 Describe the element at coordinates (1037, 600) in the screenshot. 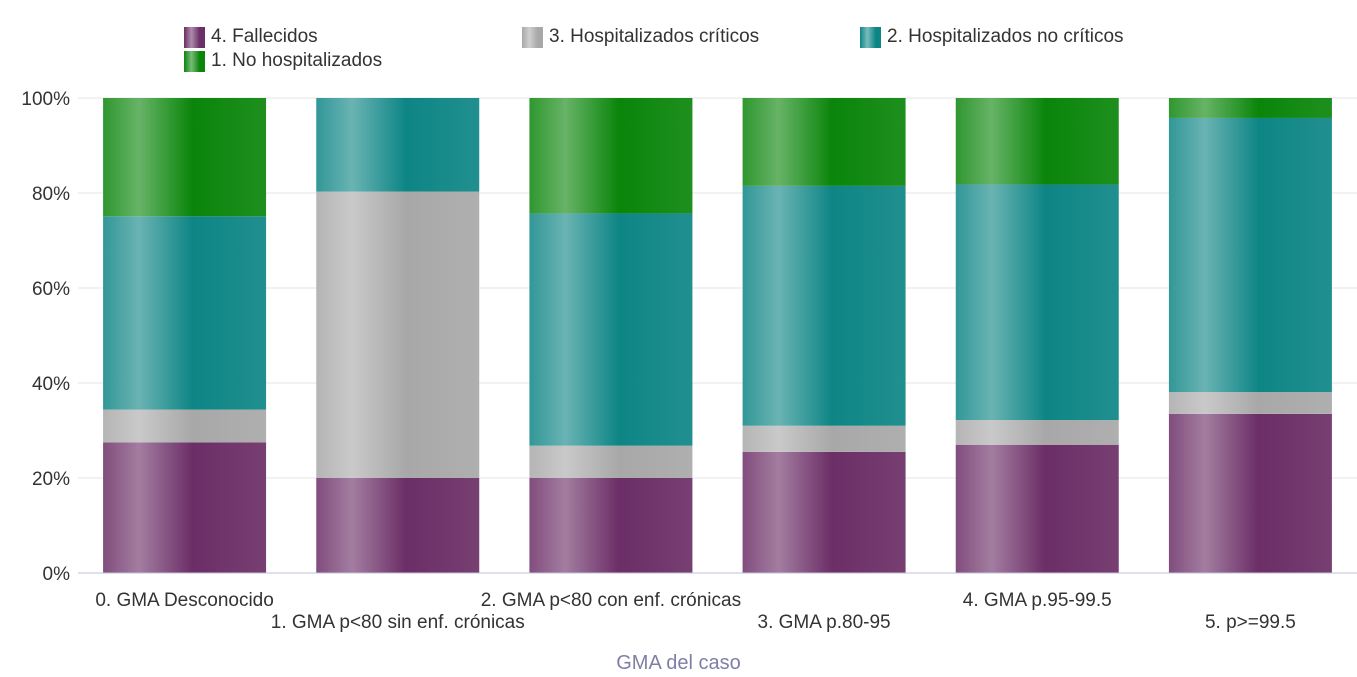

I see `x-tick-label: 4. GMA p.95-99.5` at that location.